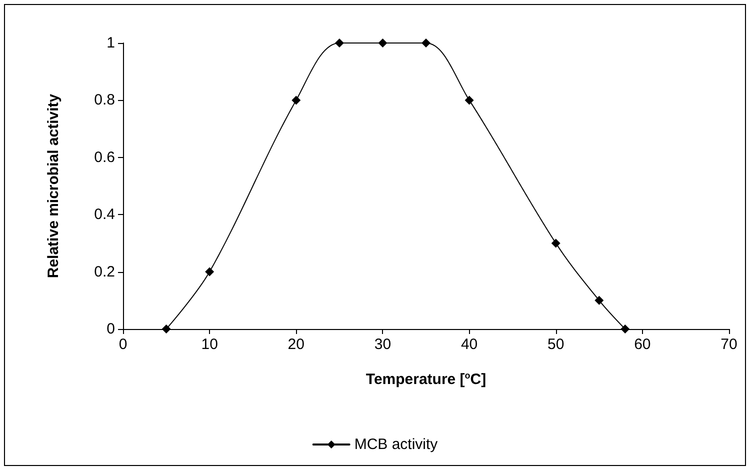 The height and width of the screenshot is (470, 752). I want to click on x-tick-label: 40, so click(469, 344).